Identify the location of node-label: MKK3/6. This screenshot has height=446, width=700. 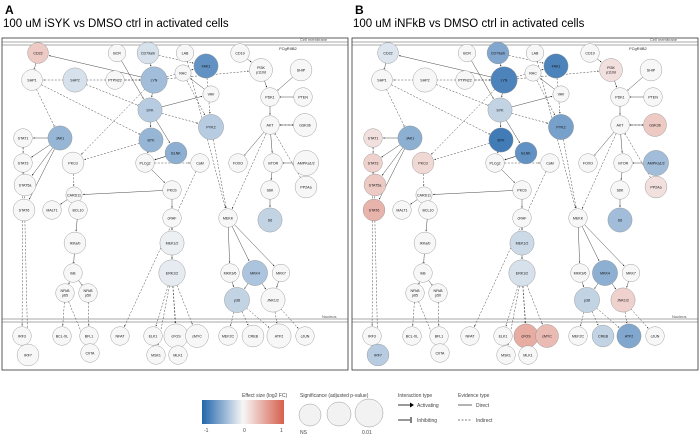
(580, 273).